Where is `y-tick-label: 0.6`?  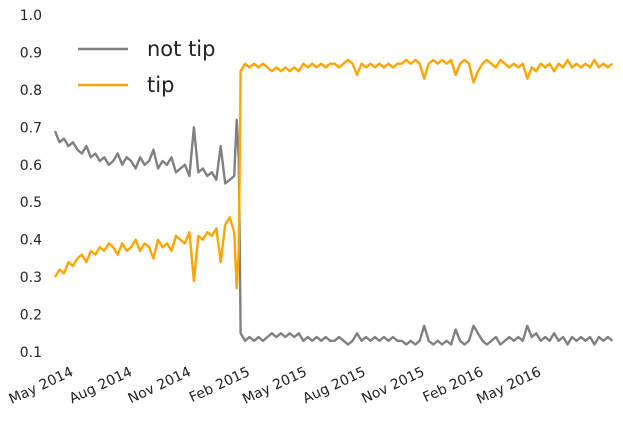 y-tick-label: 0.6 is located at coordinates (31, 166).